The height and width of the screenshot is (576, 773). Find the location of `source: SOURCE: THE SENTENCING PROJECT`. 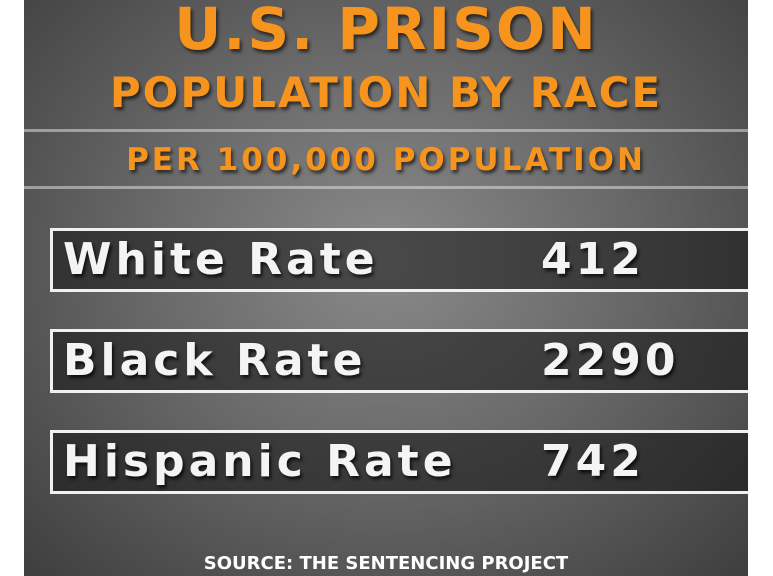

source: SOURCE: THE SENTENCING PROJECT is located at coordinates (386, 563).